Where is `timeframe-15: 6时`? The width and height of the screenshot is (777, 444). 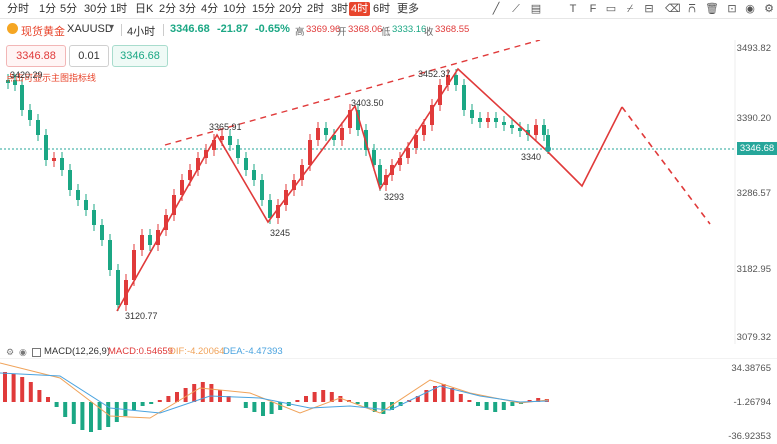
timeframe-15: 6时 is located at coordinates (382, 9).